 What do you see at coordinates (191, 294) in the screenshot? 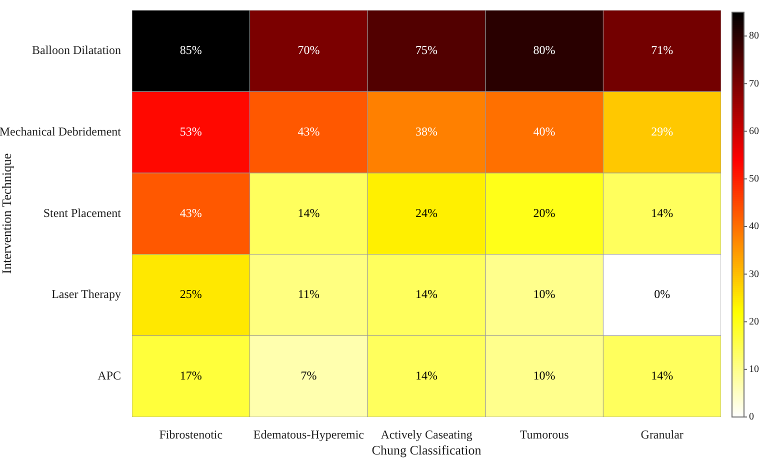
I see `data-label: 25%` at bounding box center [191, 294].